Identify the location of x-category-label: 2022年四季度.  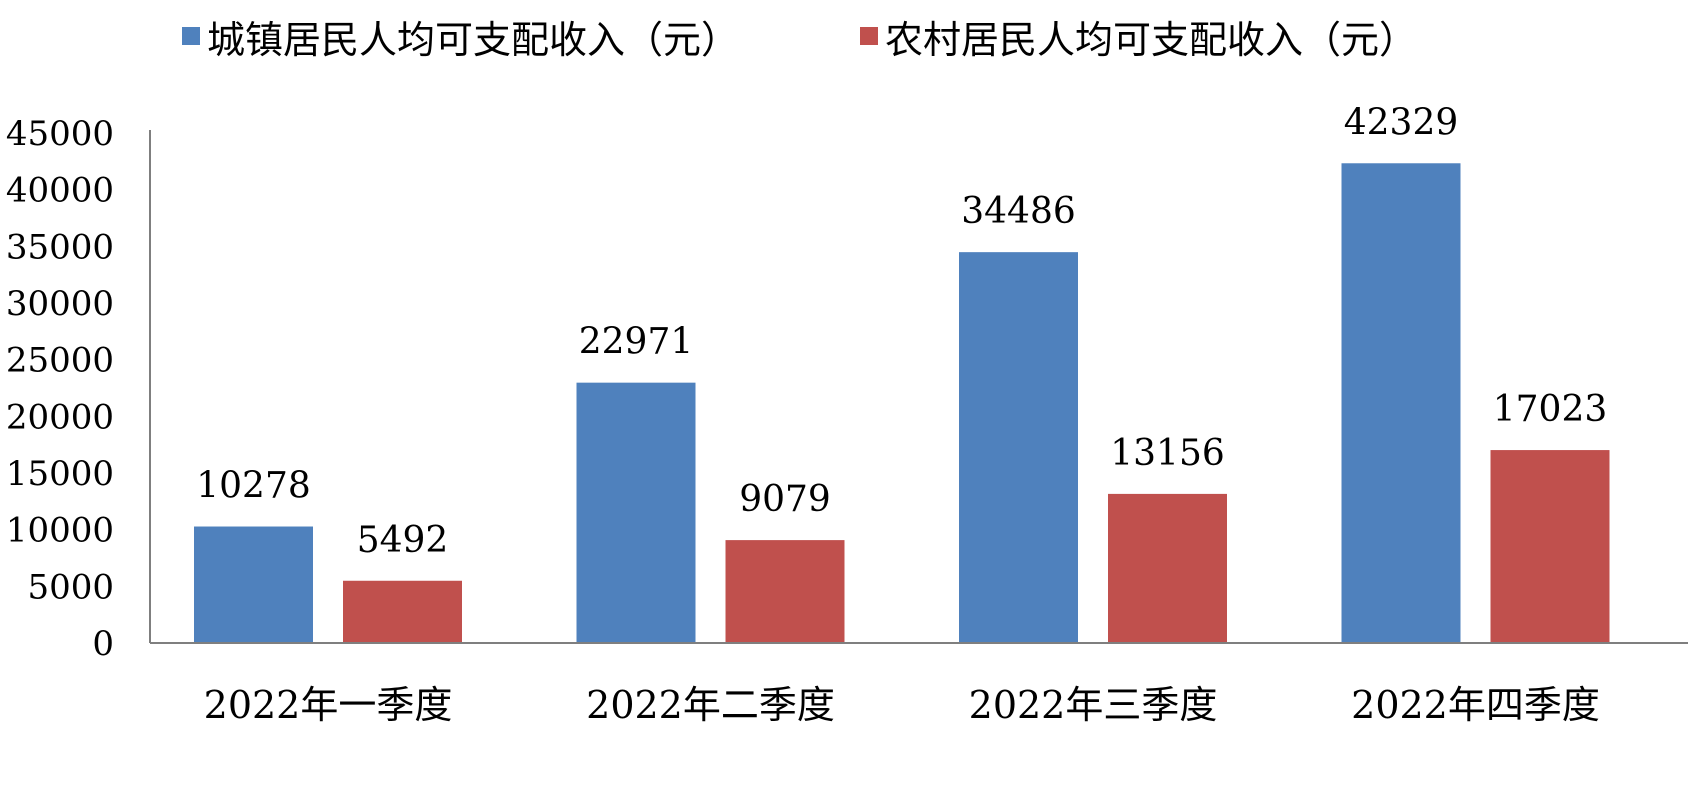
(1475, 705).